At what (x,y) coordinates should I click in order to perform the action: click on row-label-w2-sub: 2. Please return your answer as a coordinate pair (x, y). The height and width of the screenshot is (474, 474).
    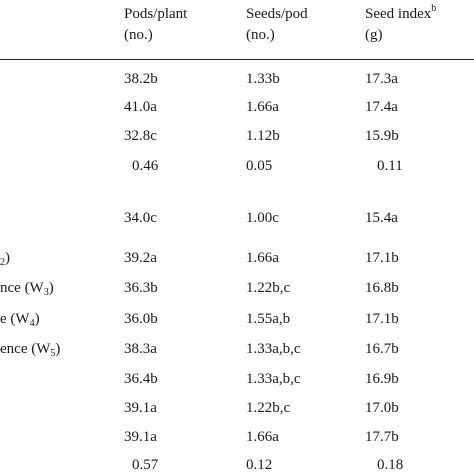
    Looking at the image, I should click on (2, 262).